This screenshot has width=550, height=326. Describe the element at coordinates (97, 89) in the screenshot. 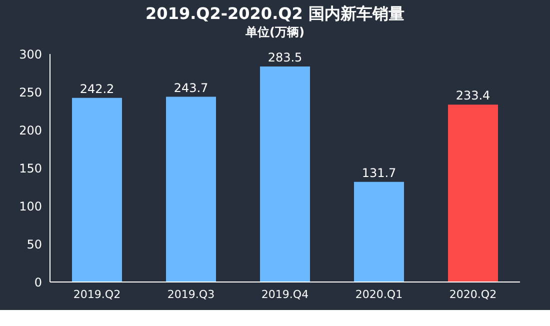

I see `data-label: 242.2` at that location.